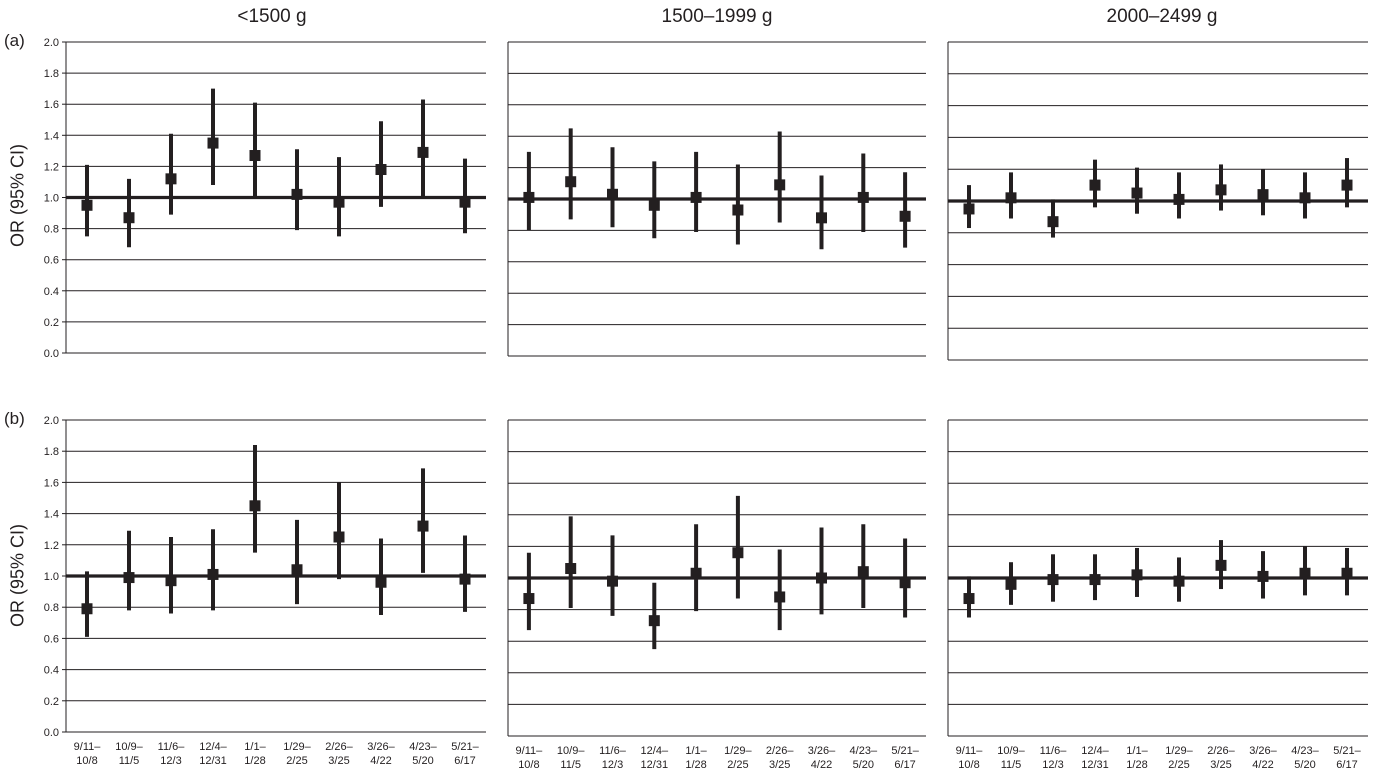 The image size is (1375, 775). Describe the element at coordinates (51, 421) in the screenshot. I see `y-tick-label: 2.0` at that location.